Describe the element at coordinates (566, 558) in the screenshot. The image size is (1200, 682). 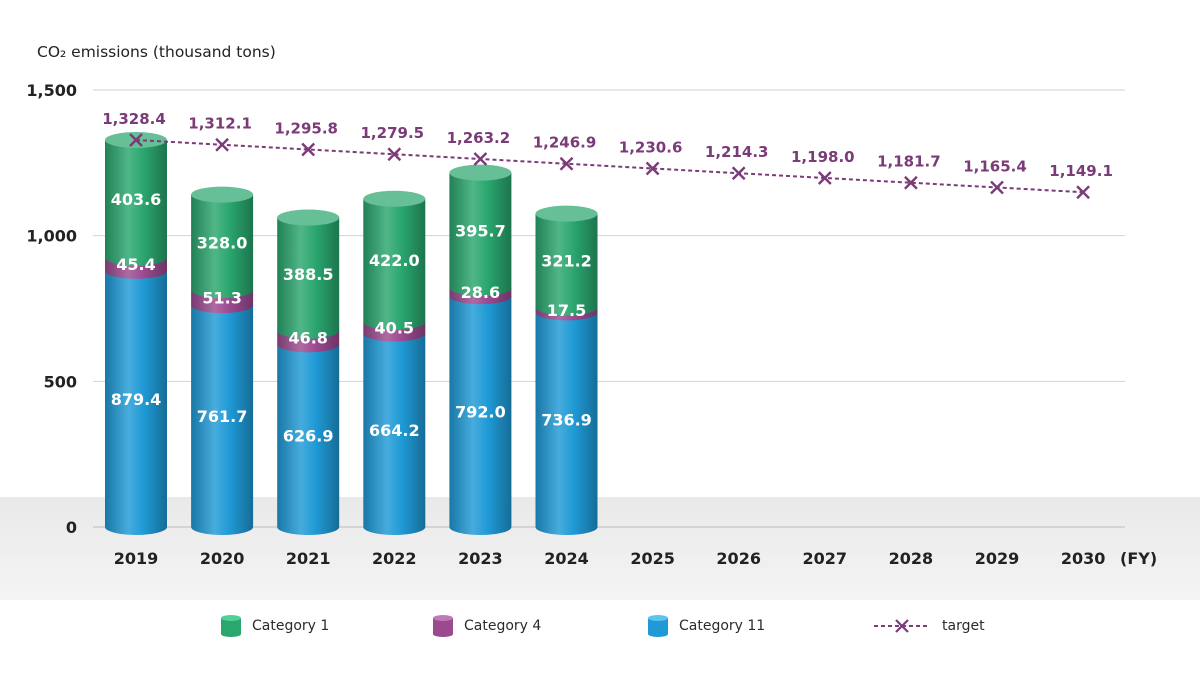
I see `x-tick-label: 2024` at that location.